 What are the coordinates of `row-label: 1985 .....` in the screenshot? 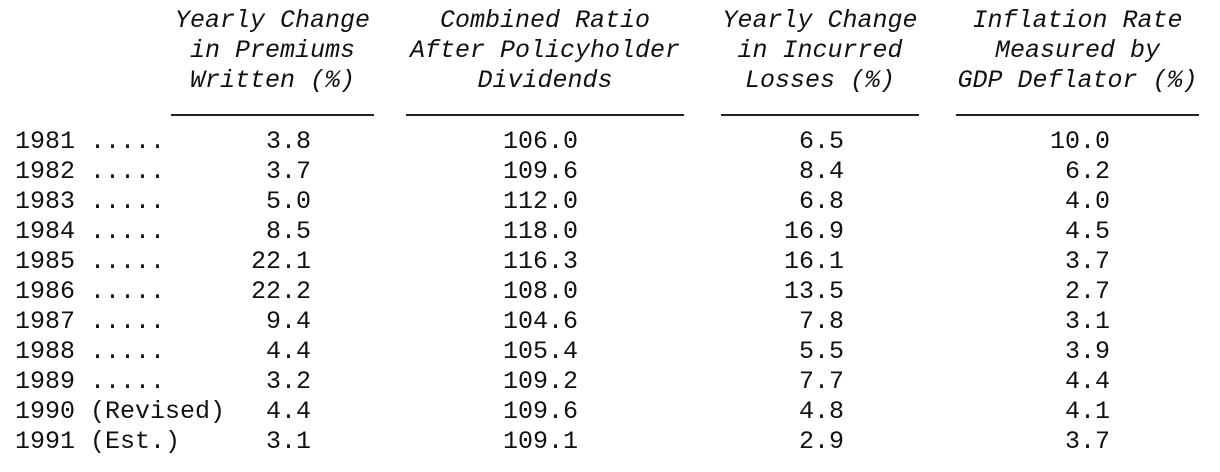 It's located at (90, 261).